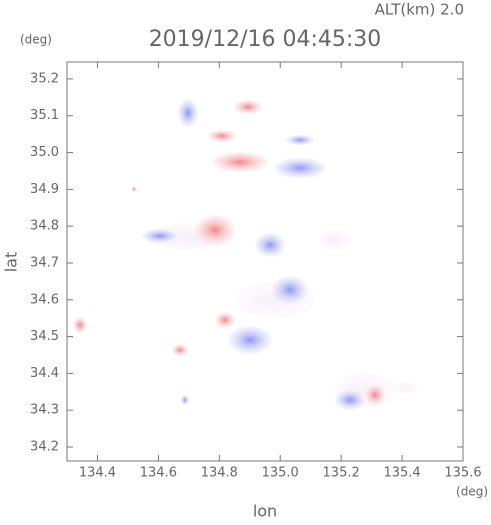 Image resolution: width=491 pixels, height=525 pixels. What do you see at coordinates (219, 473) in the screenshot?
I see `x-tick-label: 134.8` at bounding box center [219, 473].